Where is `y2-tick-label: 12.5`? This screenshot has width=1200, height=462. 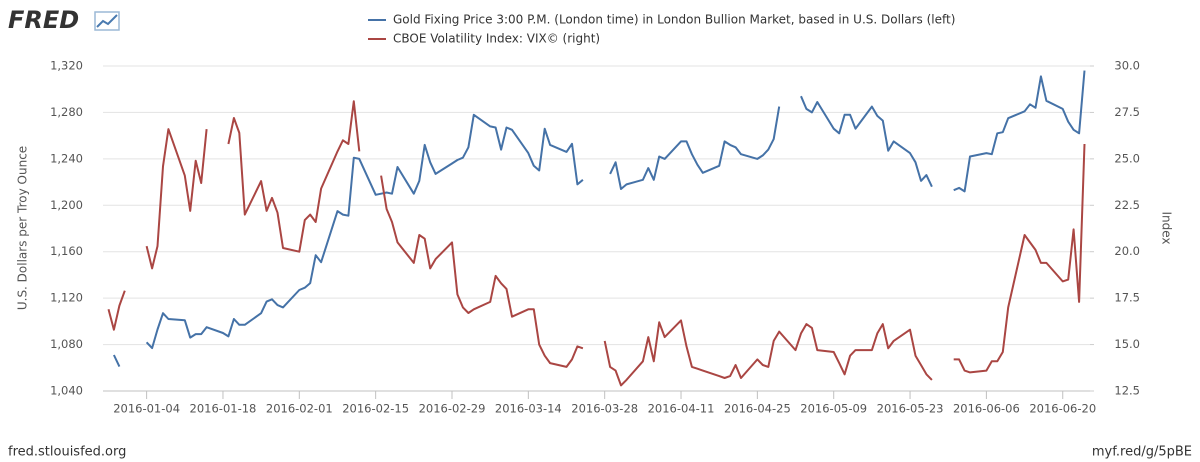 y2-tick-label: 12.5 is located at coordinates (1127, 391).